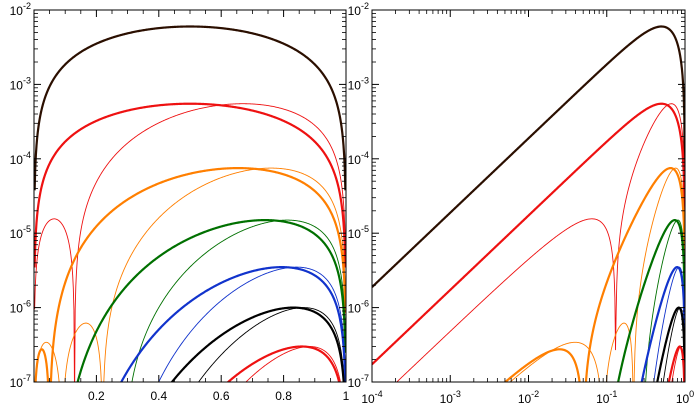 This screenshot has width=699, height=408. I want to click on x-tick-exponent: -2, so click(535, 394).